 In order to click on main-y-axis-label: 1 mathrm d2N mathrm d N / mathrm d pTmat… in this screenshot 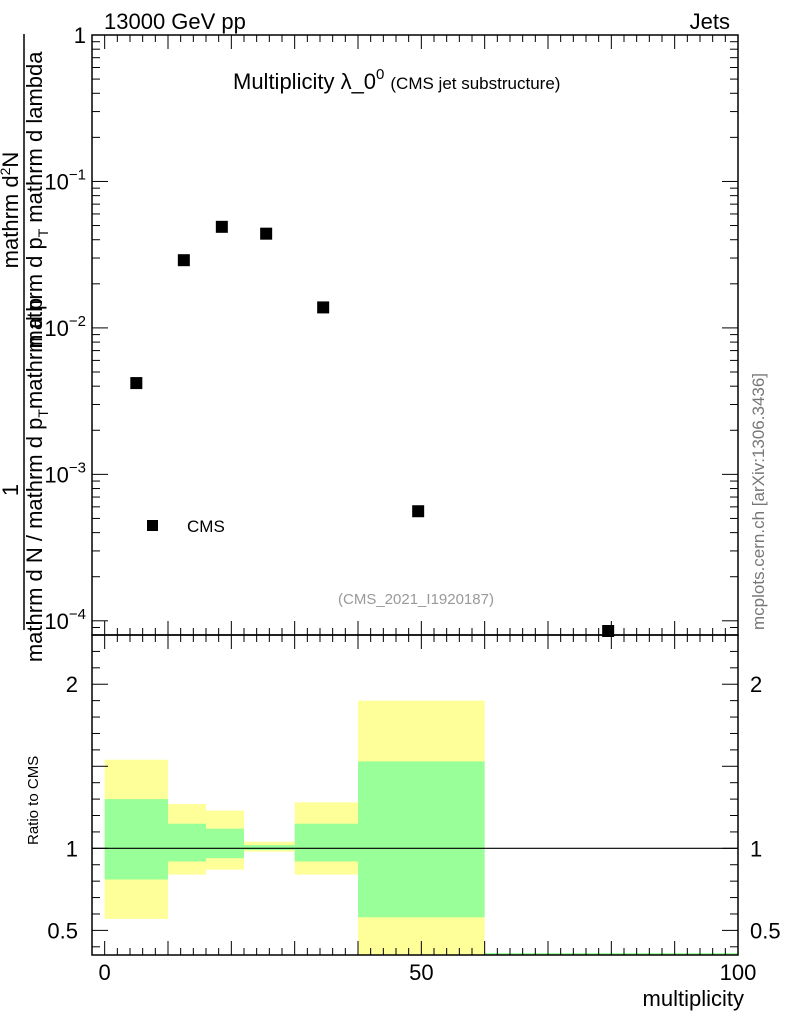, I will do `click(25, 348)`.